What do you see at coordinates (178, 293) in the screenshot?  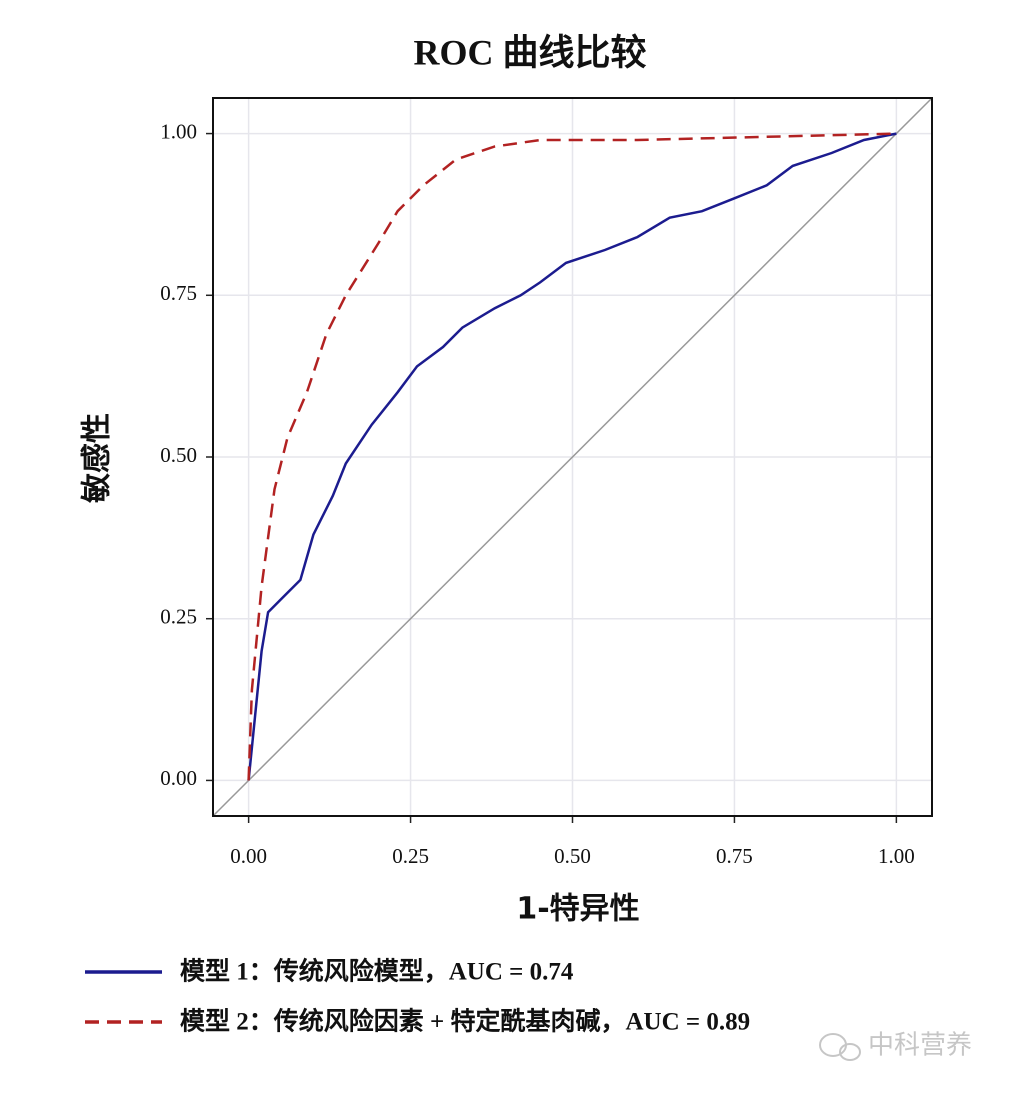 I see `y-tick-label: 0.75` at bounding box center [178, 293].